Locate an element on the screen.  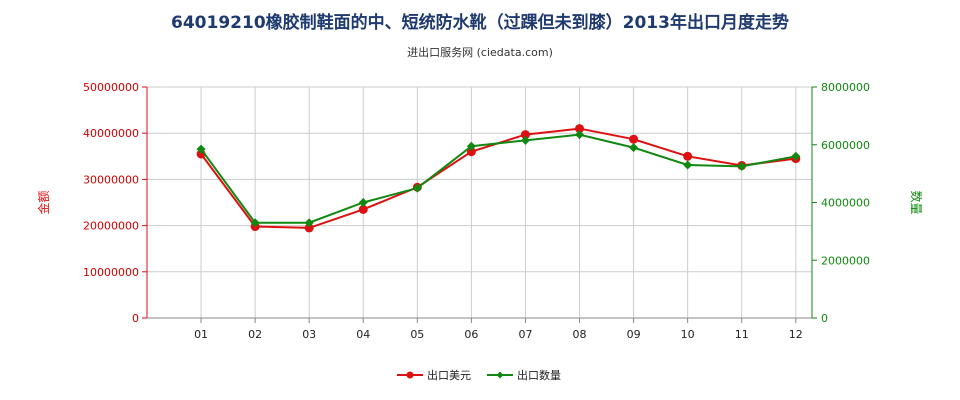
right-tick-label: 4000000 is located at coordinates (845, 203).